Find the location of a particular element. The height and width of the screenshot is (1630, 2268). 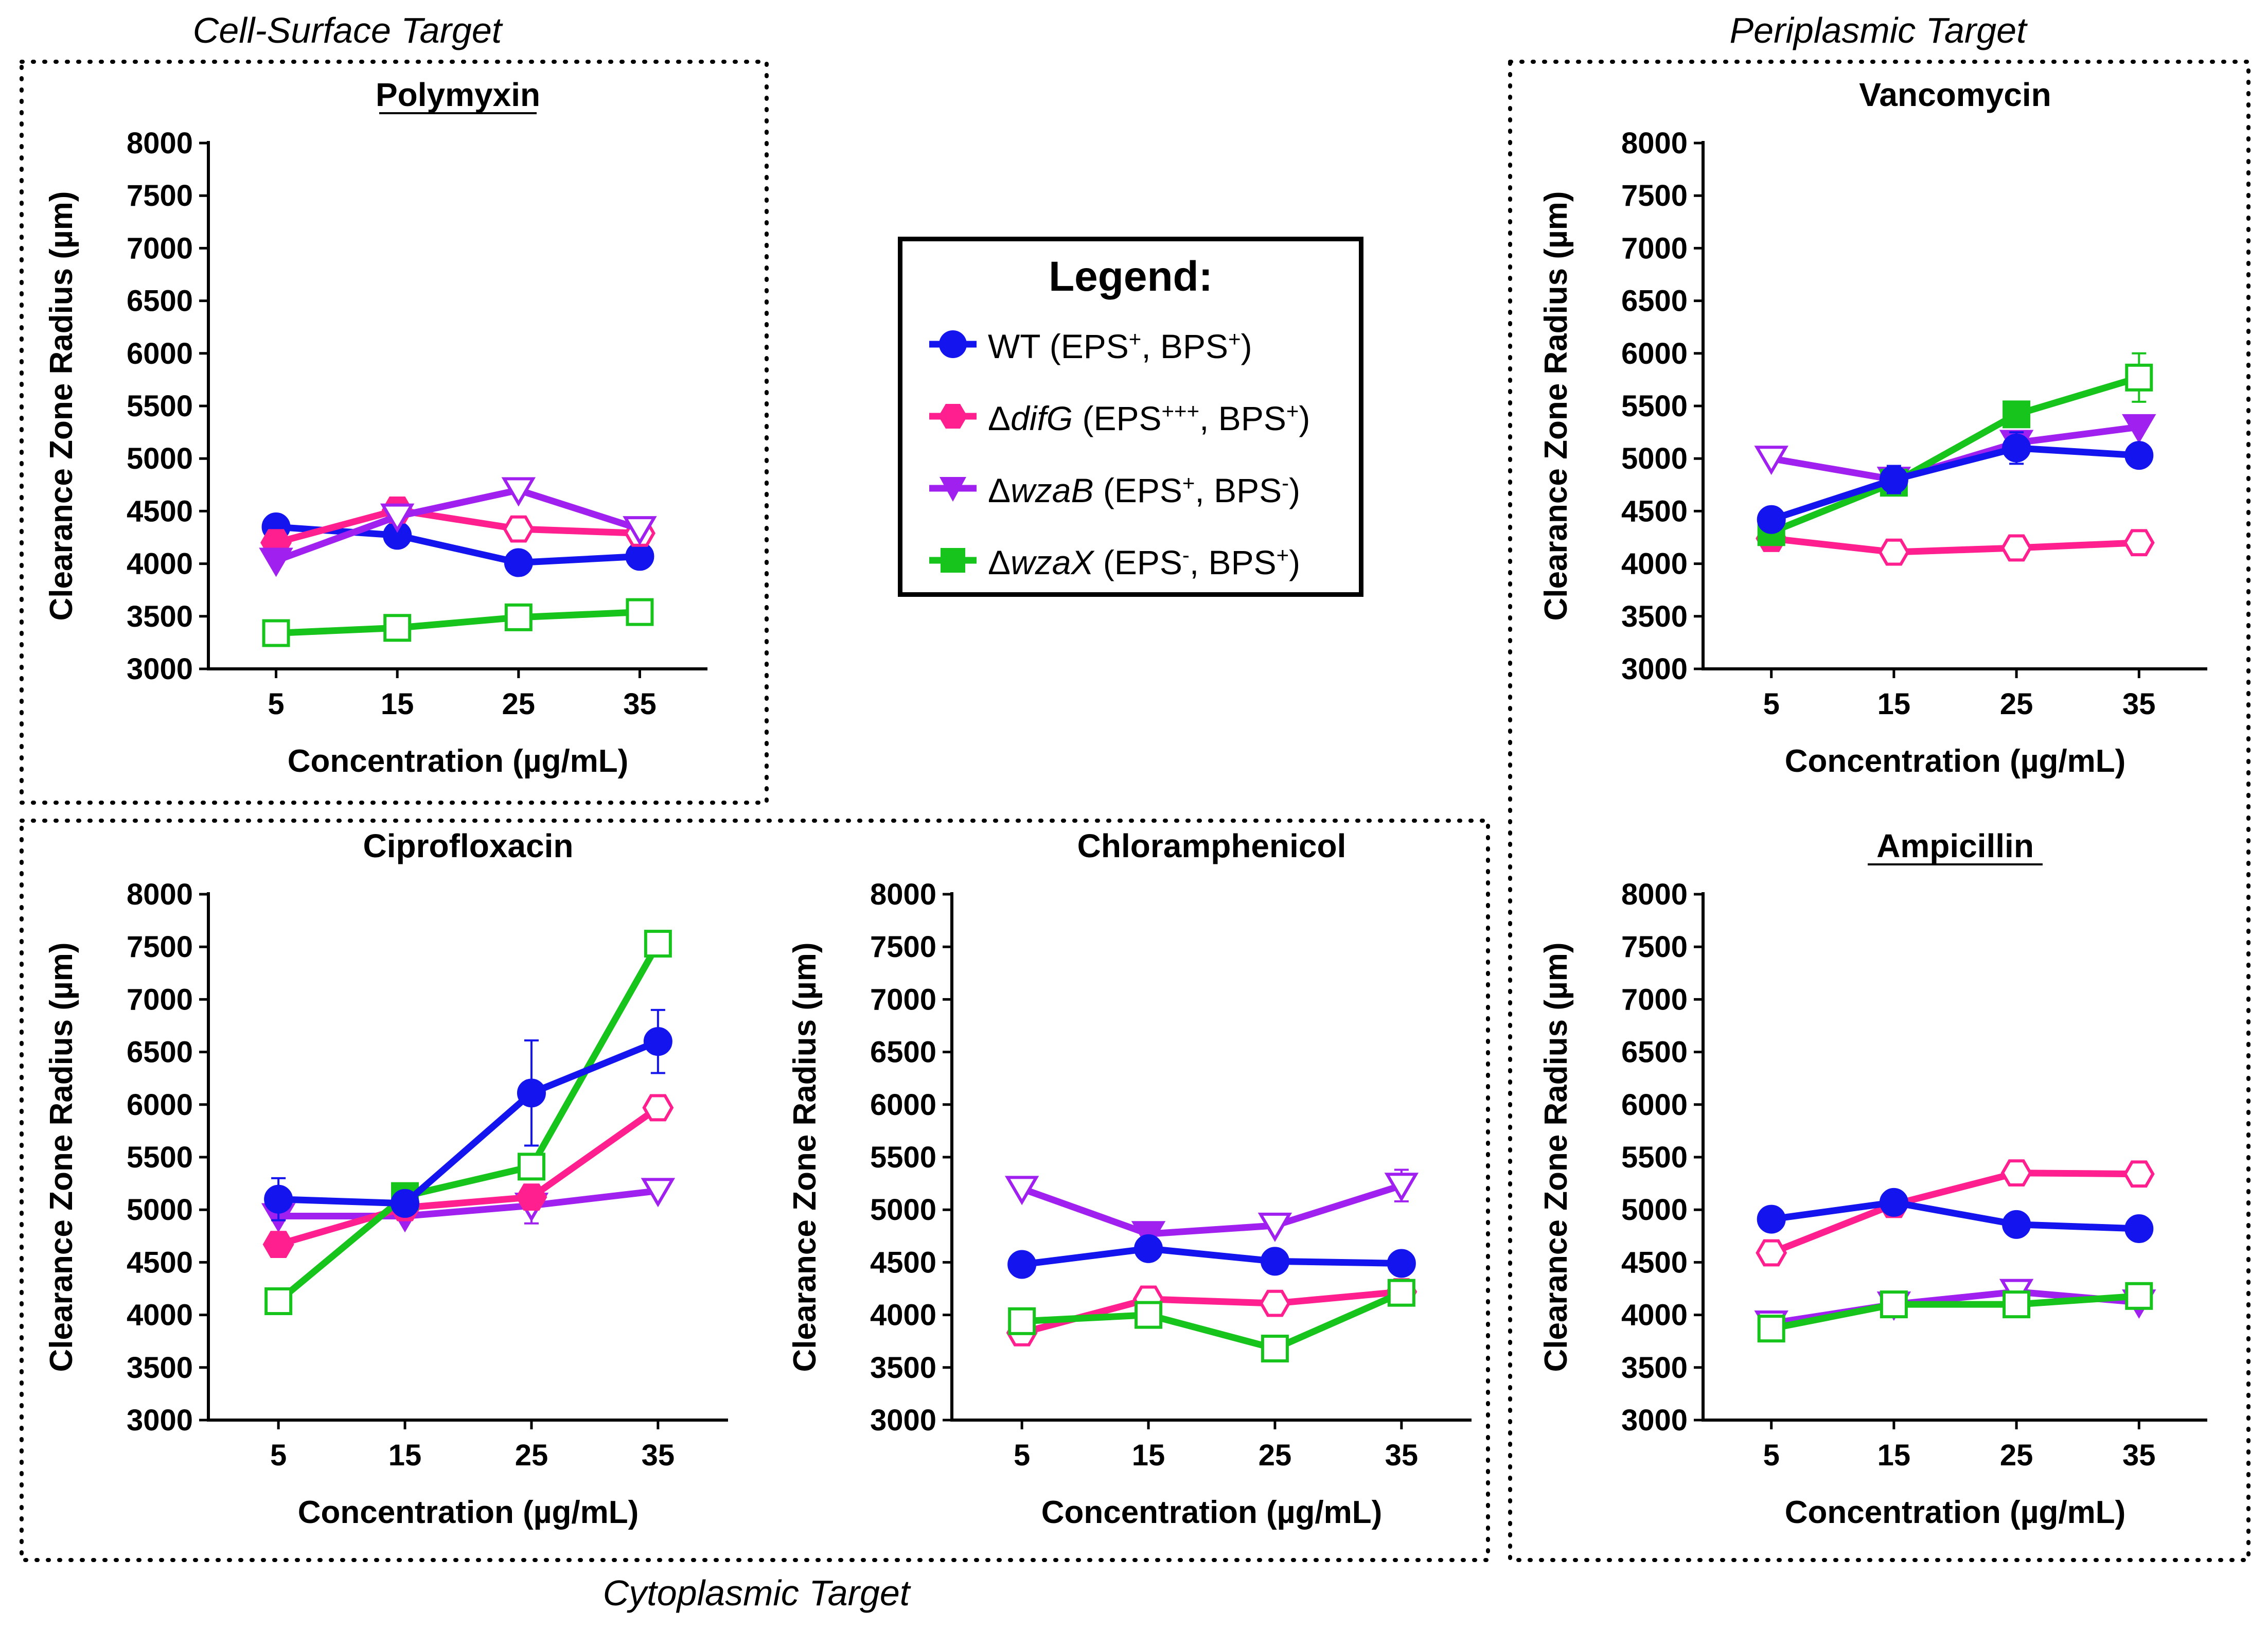

series-difg is located at coordinates (468, 1176).